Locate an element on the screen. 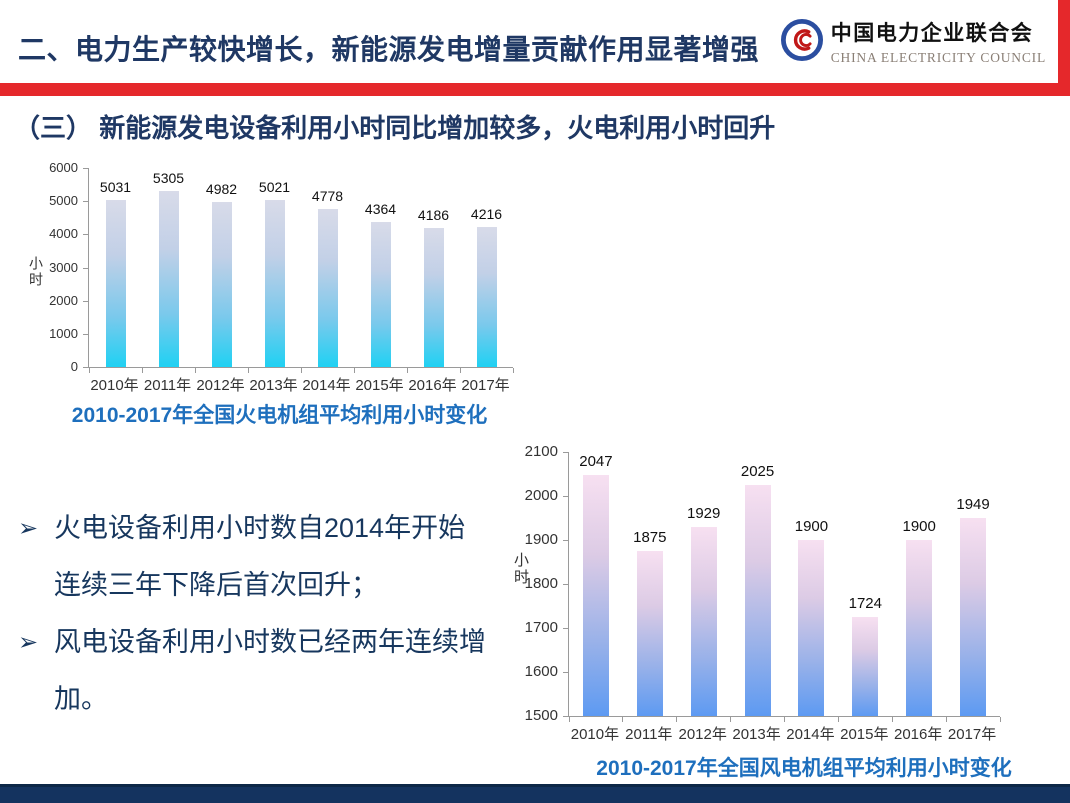  bar-value-label: 5021 is located at coordinates (274, 187).